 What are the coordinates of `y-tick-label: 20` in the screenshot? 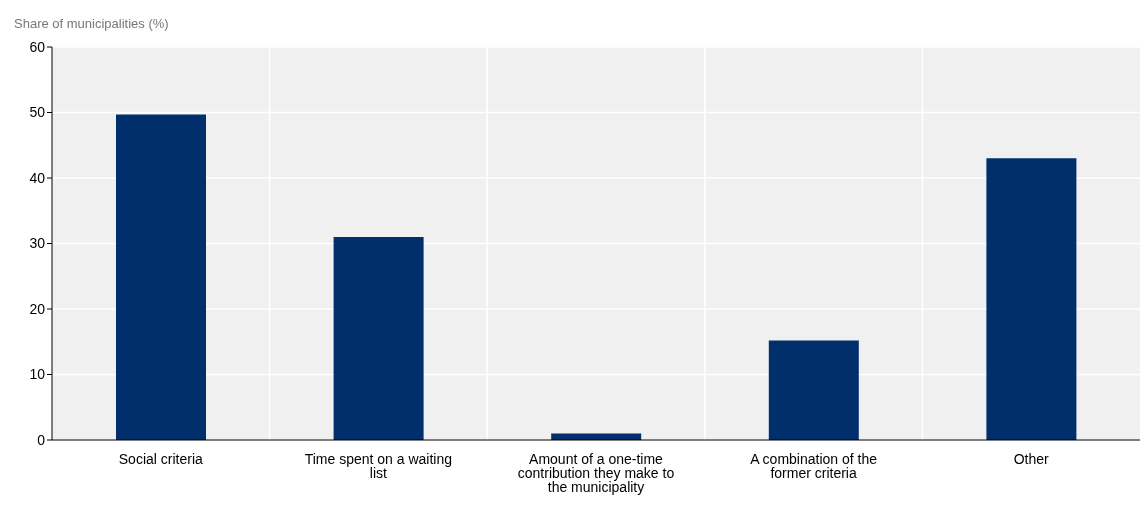 It's located at (37, 308).